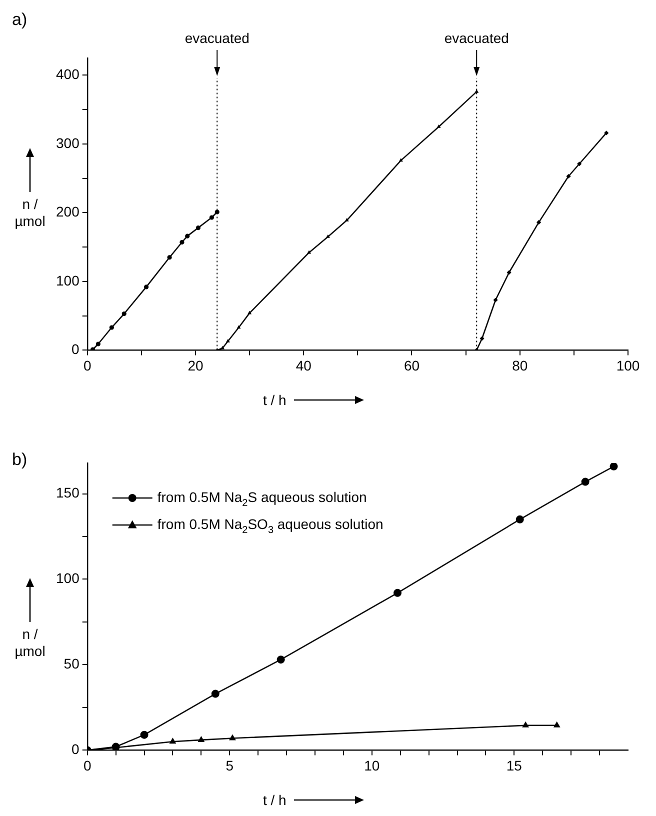 The height and width of the screenshot is (816, 656). What do you see at coordinates (196, 365) in the screenshot?
I see `x-tick-label: 20` at bounding box center [196, 365].